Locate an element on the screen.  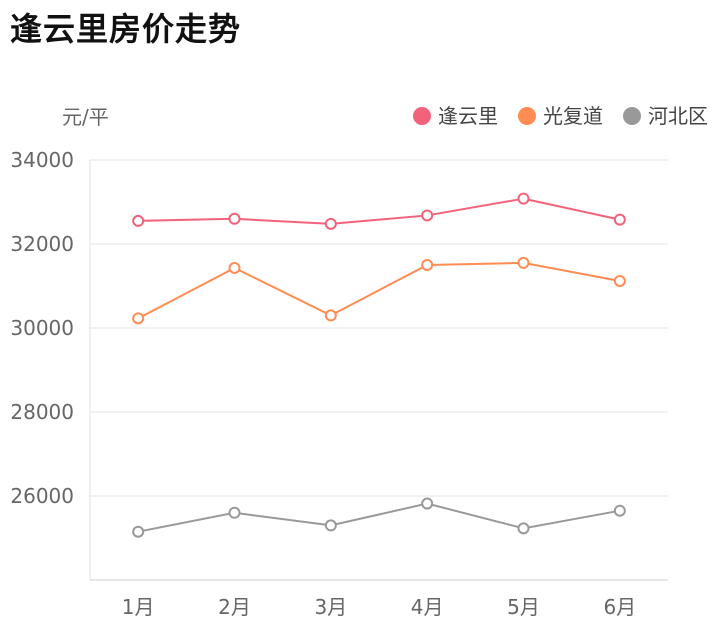
y-tick-label-32000: 32000 is located at coordinates (42, 244).